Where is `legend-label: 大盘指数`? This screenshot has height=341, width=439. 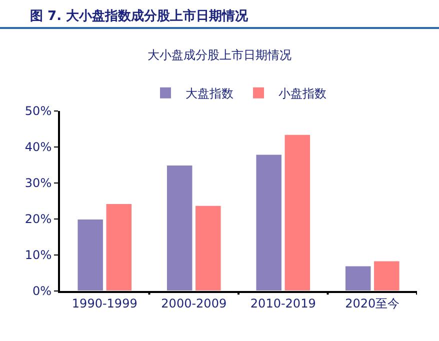
legend-label: 大盘指数 is located at coordinates (210, 93).